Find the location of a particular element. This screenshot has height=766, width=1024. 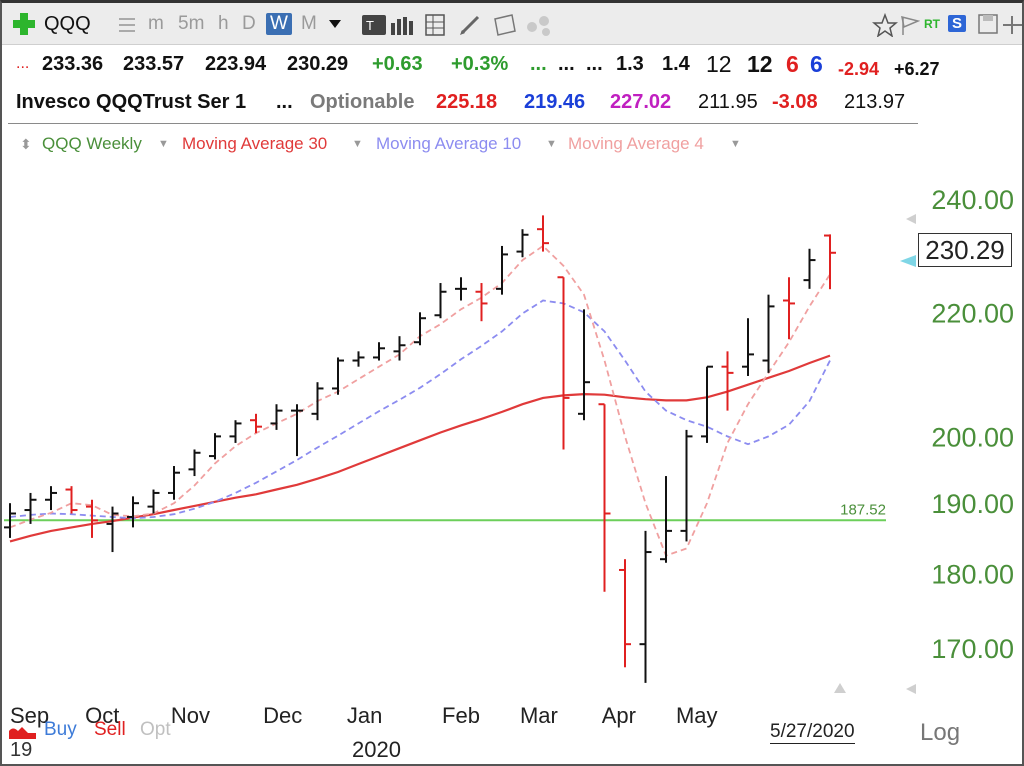

bar-chart-icon is located at coordinates (402, 25).